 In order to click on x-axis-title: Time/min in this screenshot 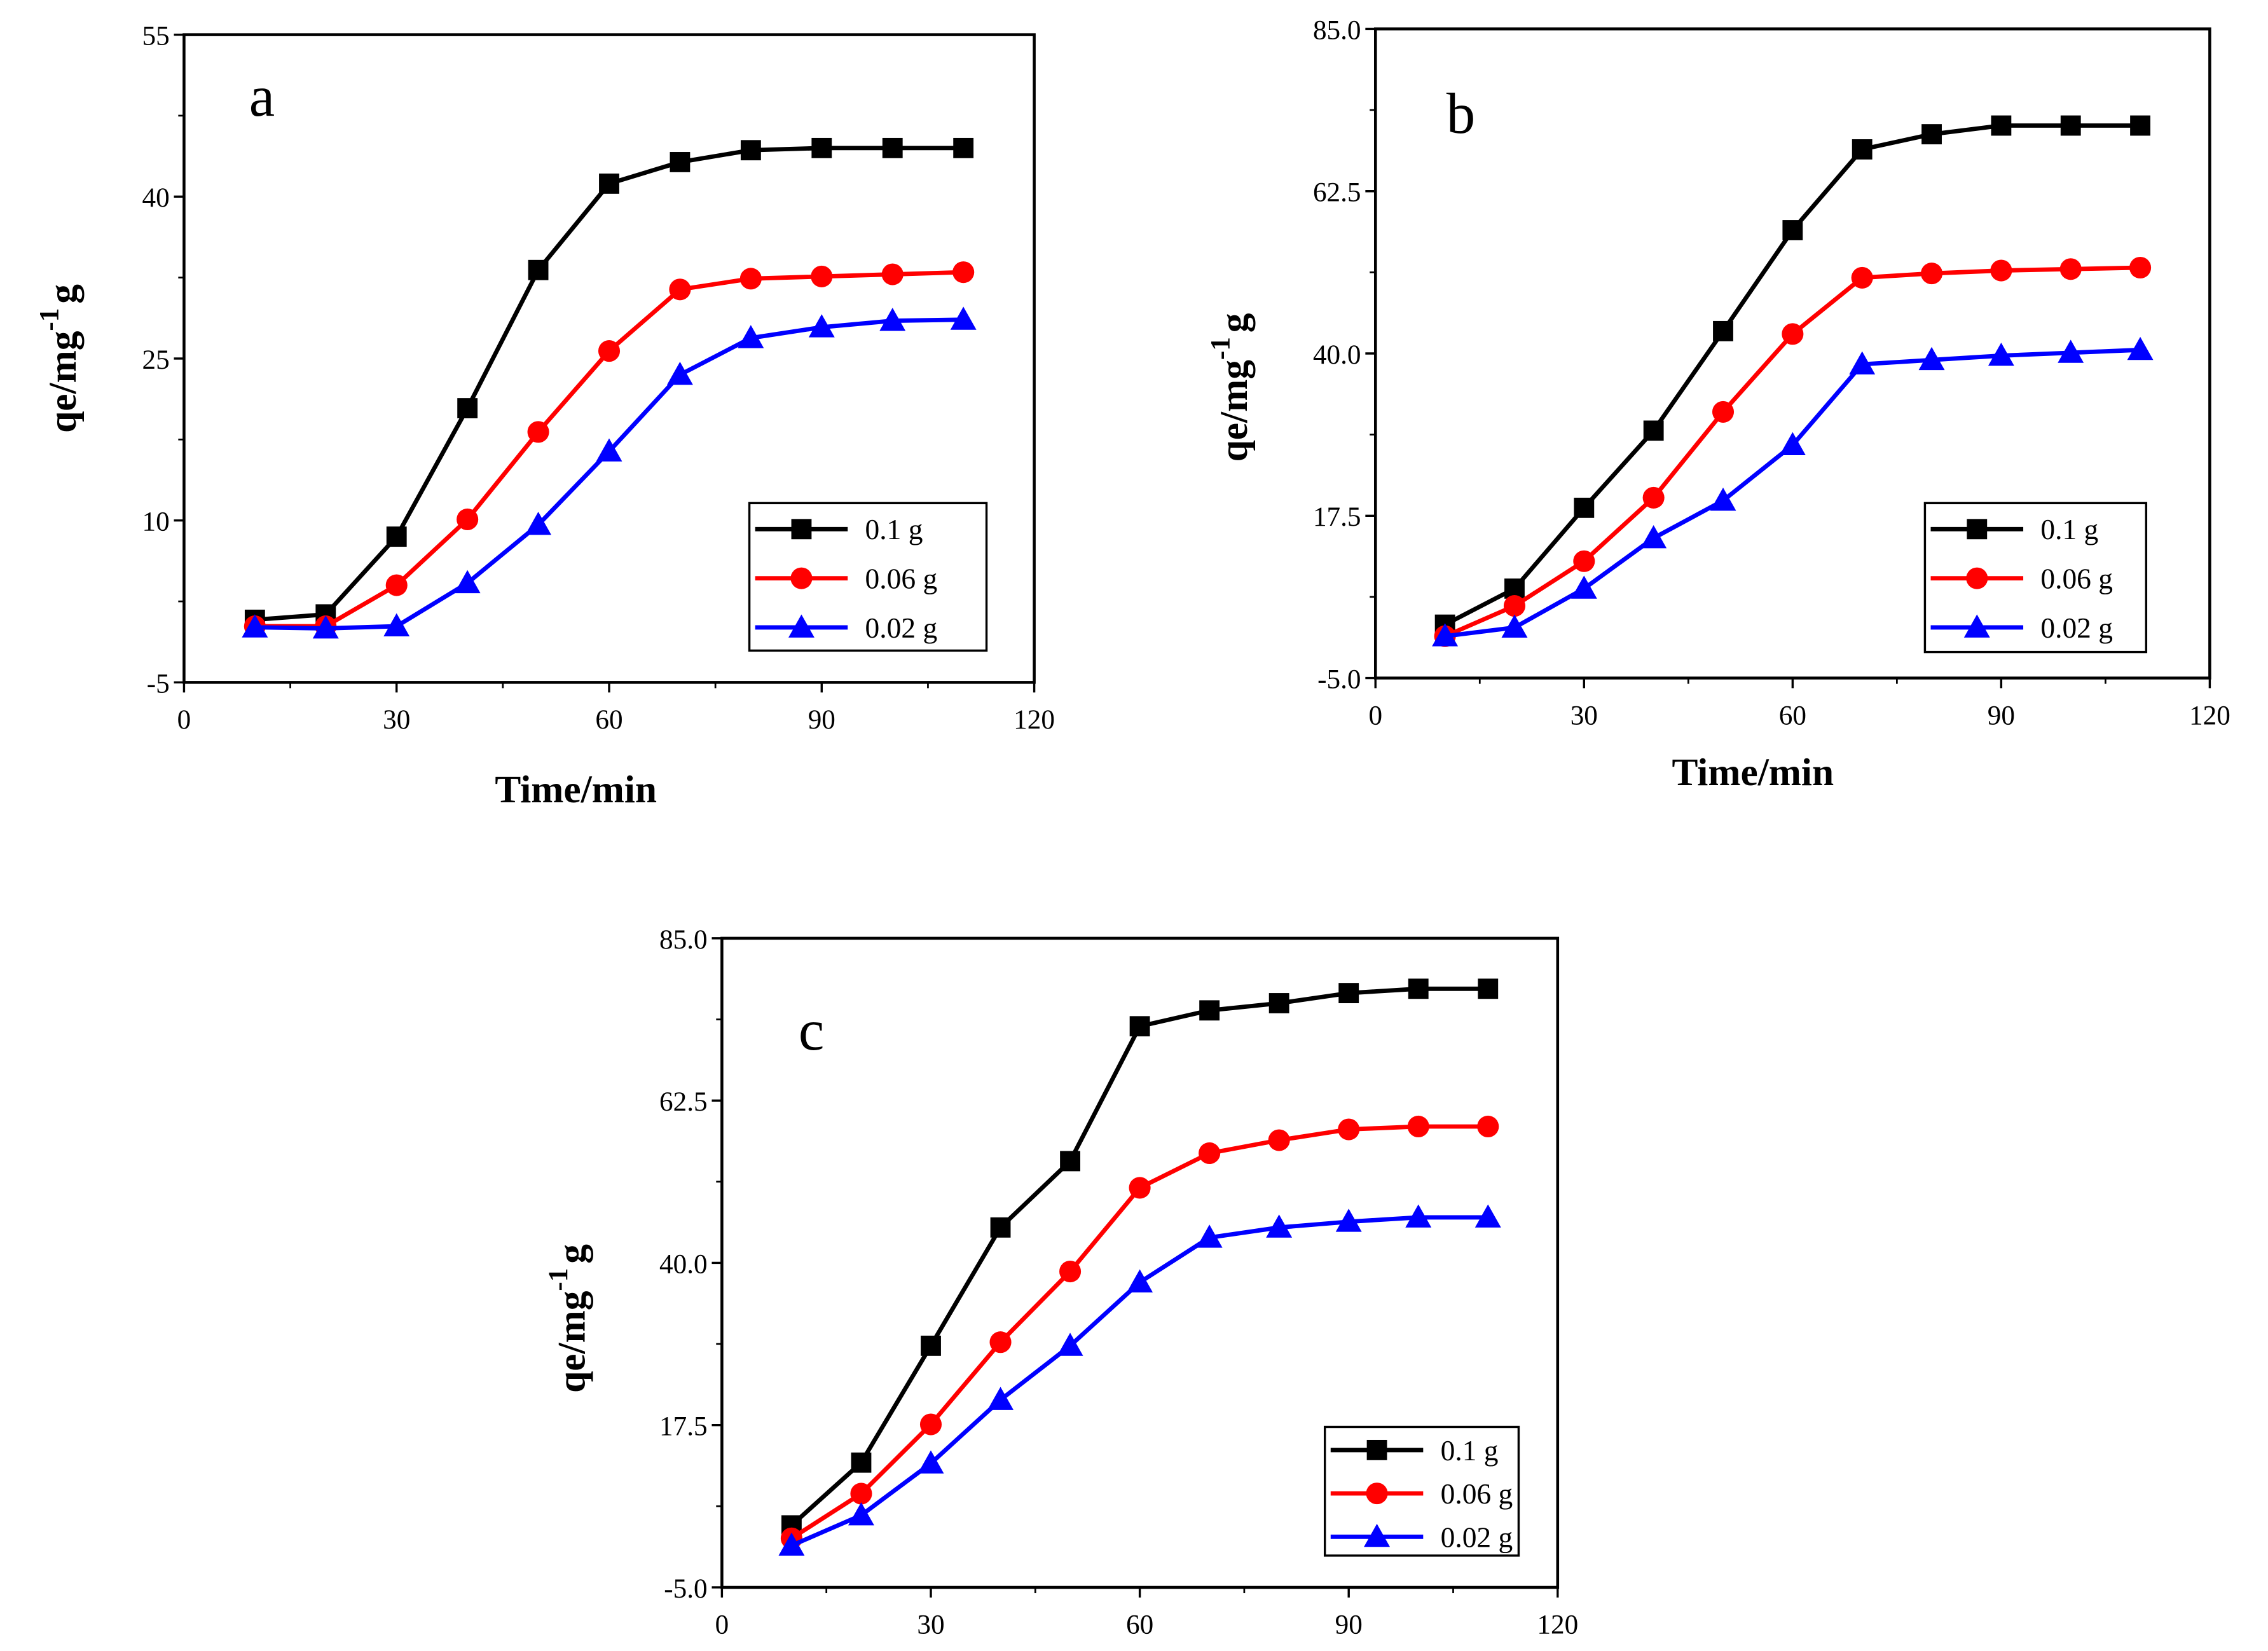, I will do `click(1753, 772)`.